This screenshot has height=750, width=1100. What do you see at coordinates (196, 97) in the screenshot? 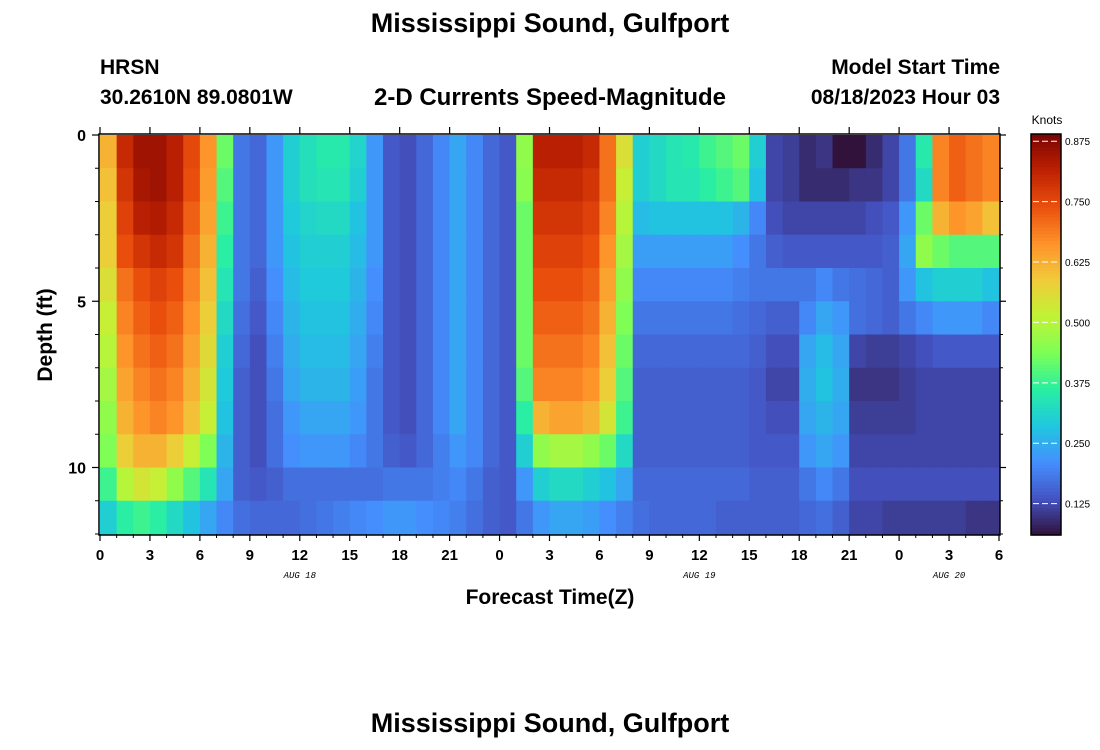
I see `station-coordinates: 30.2610N 89.0801W` at bounding box center [196, 97].